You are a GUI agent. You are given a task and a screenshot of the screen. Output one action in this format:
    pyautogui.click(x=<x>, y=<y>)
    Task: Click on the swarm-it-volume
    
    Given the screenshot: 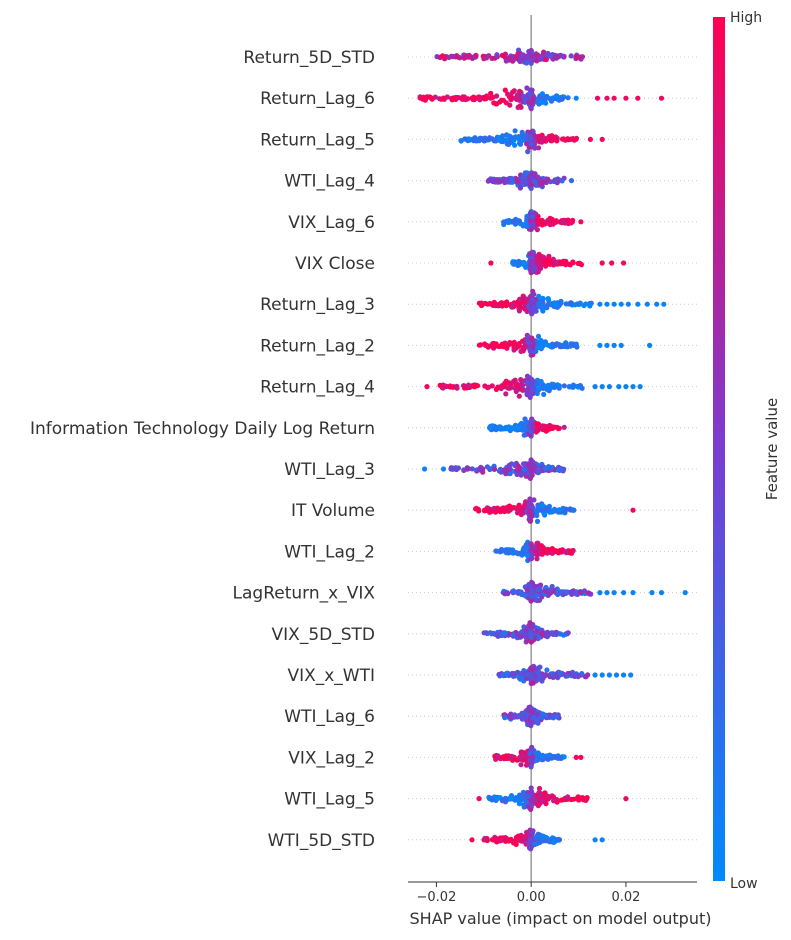 What is the action you would take?
    pyautogui.click(x=554, y=510)
    